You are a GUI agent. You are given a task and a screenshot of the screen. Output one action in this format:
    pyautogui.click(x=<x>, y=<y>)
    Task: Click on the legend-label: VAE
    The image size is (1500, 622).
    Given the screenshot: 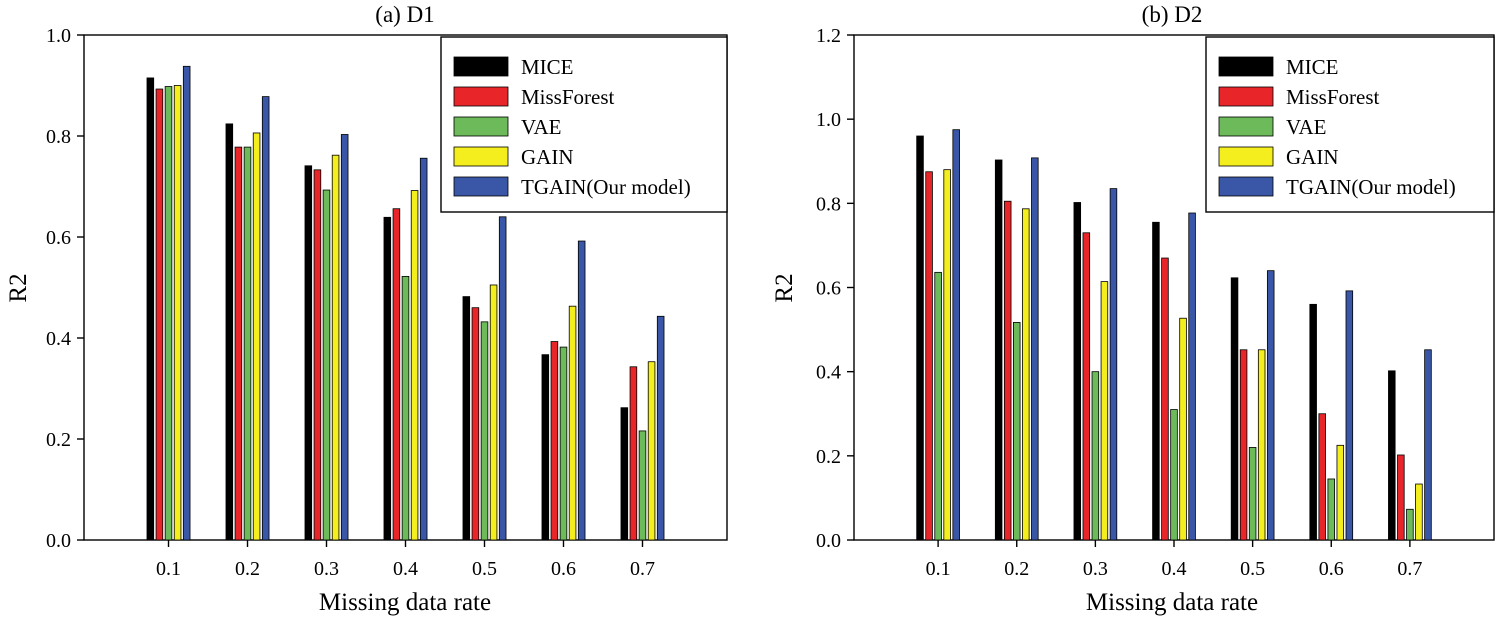 What is the action you would take?
    pyautogui.click(x=541, y=127)
    